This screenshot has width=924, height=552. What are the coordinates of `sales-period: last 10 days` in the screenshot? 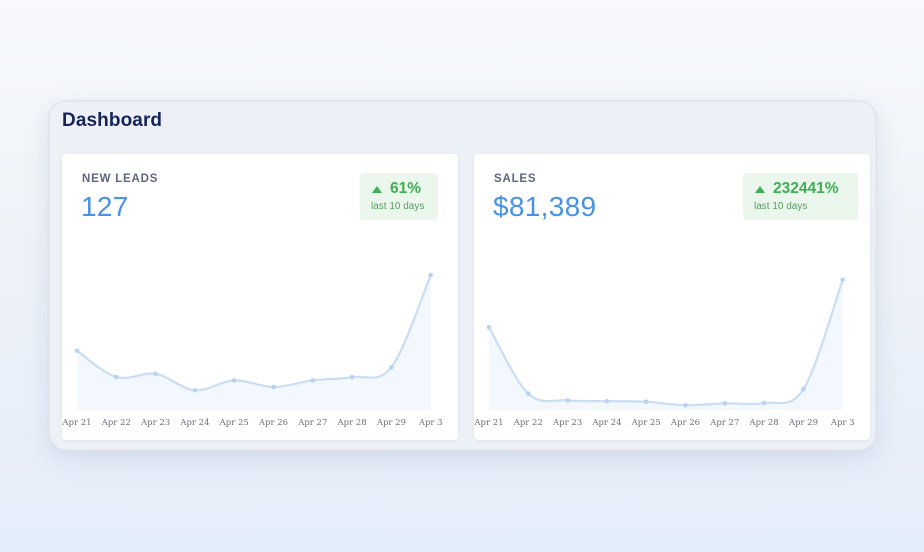 It's located at (781, 206).